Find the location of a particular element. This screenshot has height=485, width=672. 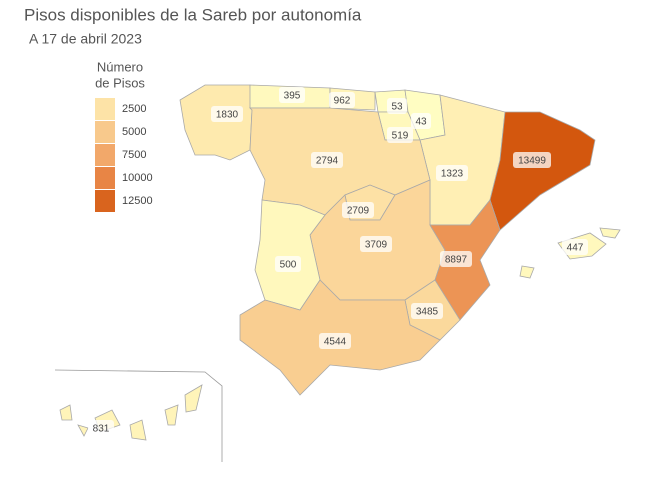

value-label: 4544 is located at coordinates (335, 342).